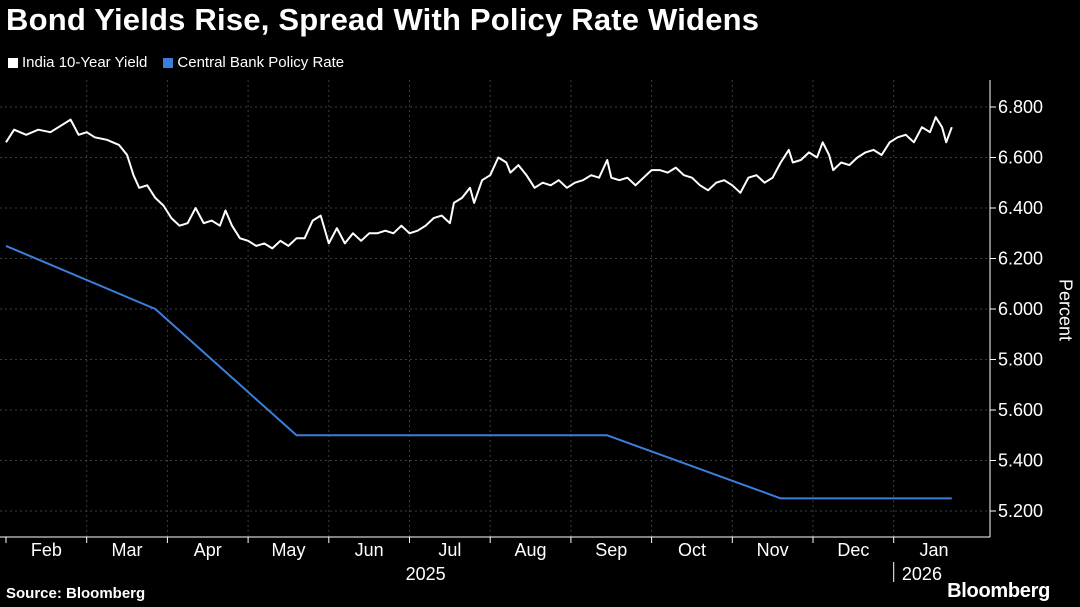 The height and width of the screenshot is (607, 1080). I want to click on legend-item-yield: India 10-Year Yield, so click(77, 62).